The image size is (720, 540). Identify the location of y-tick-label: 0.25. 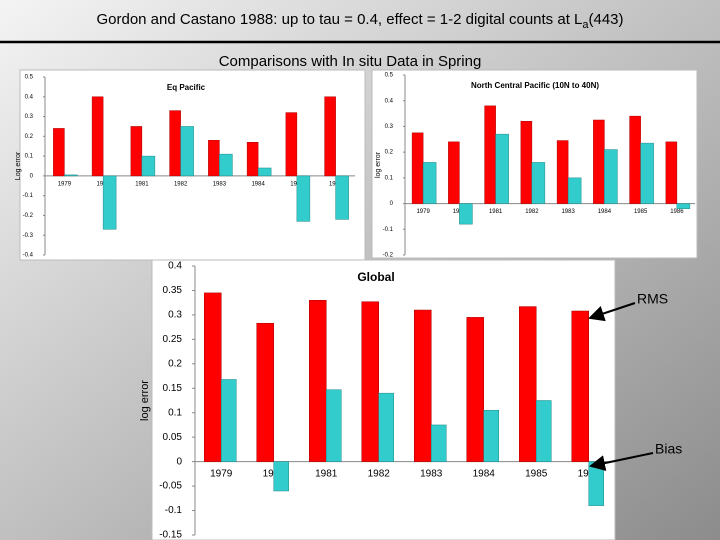
(173, 339).